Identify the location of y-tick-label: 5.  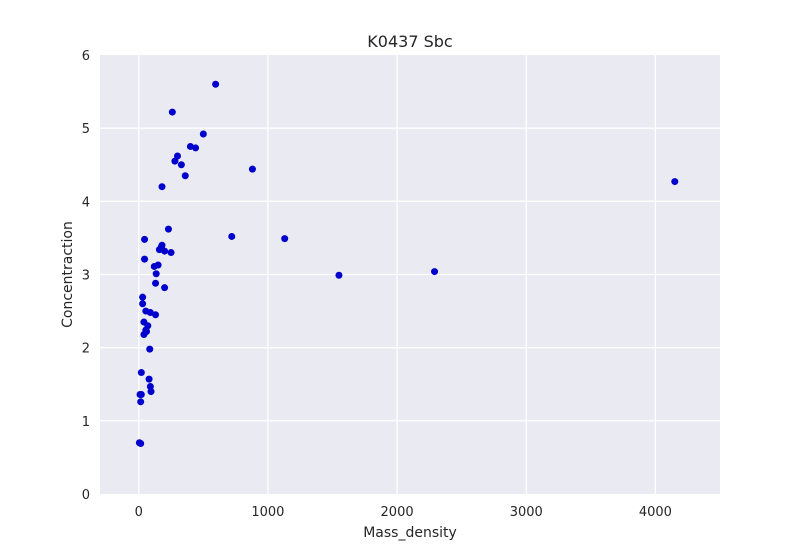
(86, 129).